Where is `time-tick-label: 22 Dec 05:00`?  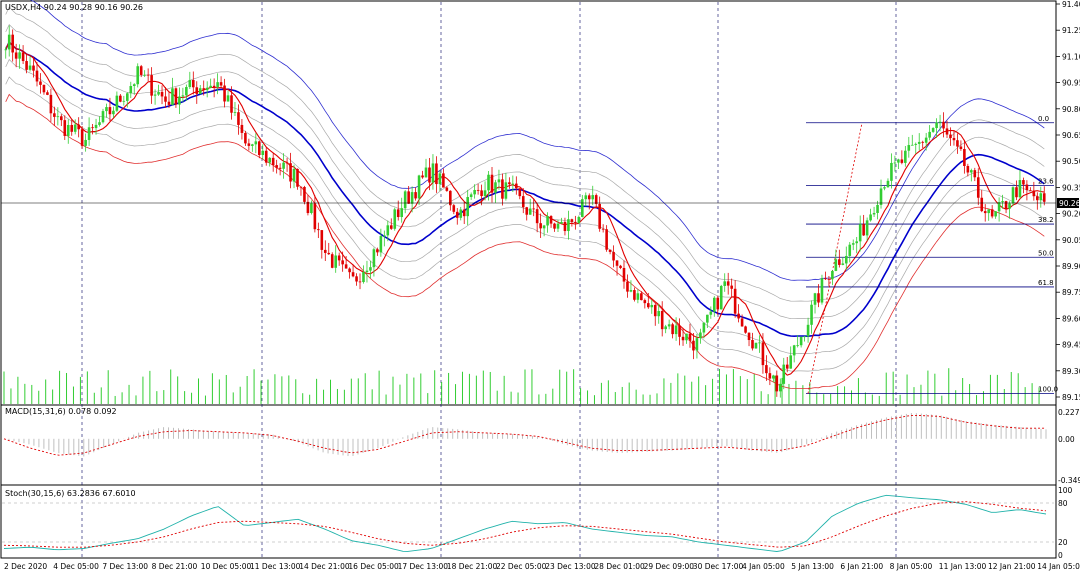
time-tick-label: 22 Dec 05:00 is located at coordinates (521, 566).